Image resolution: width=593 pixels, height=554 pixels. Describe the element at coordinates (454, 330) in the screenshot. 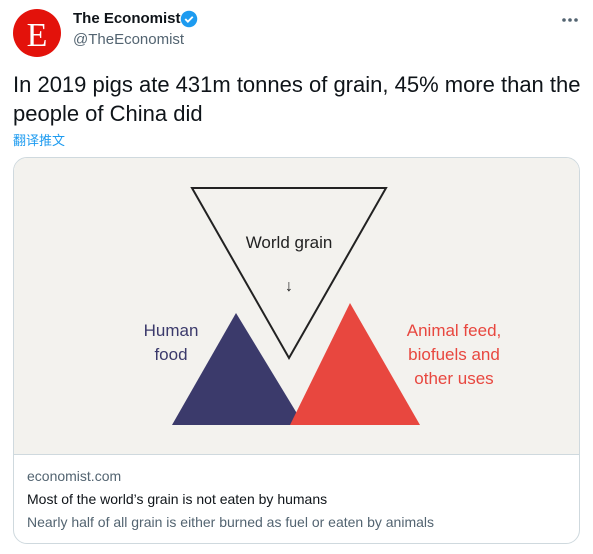

I see `right-label: Animal feed,` at that location.